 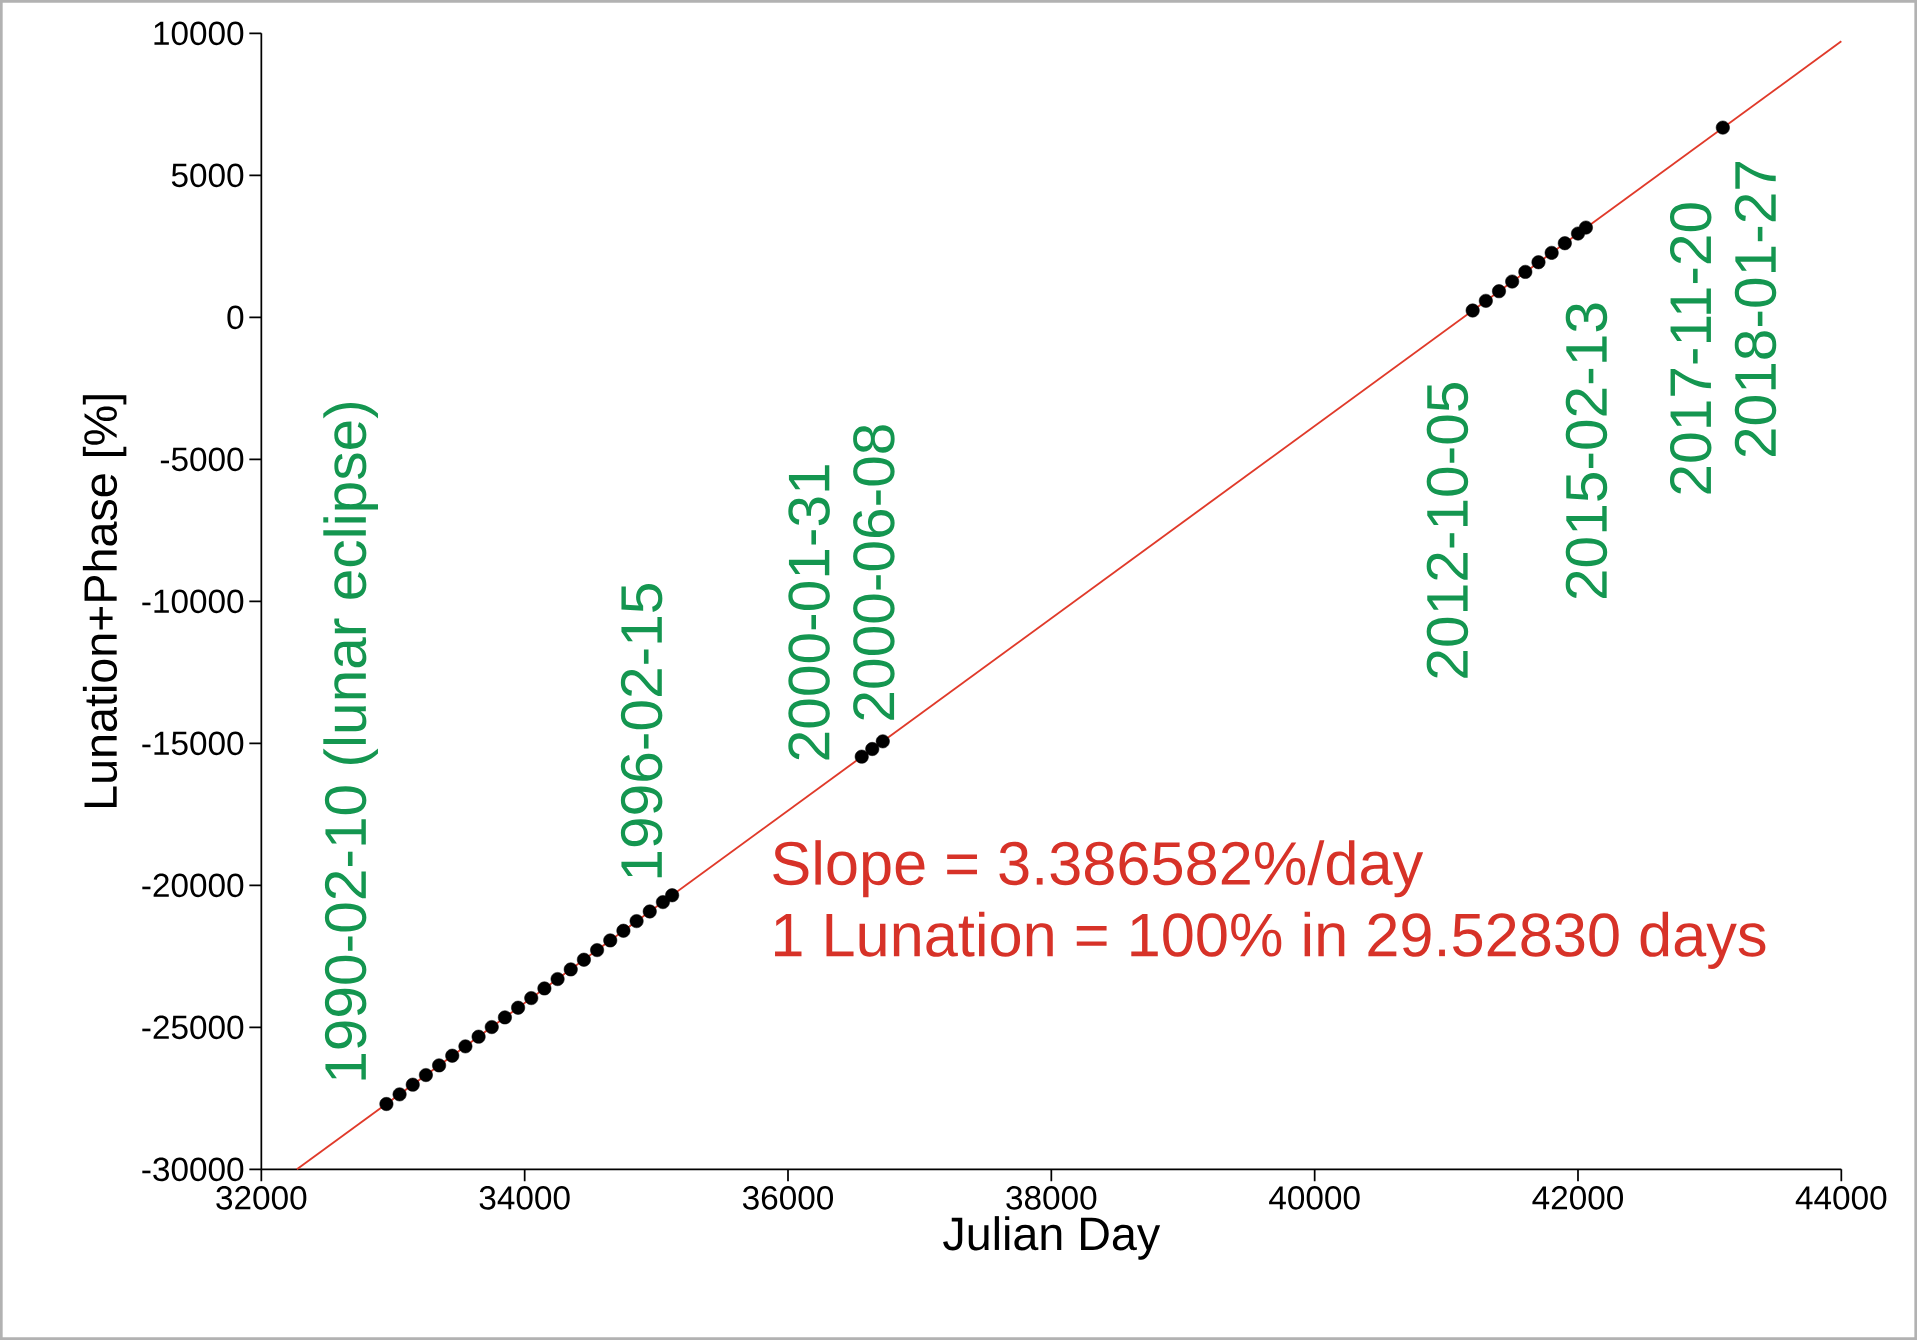 What do you see at coordinates (809, 612) in the screenshot?
I see `annotation: 2000-01-31` at bounding box center [809, 612].